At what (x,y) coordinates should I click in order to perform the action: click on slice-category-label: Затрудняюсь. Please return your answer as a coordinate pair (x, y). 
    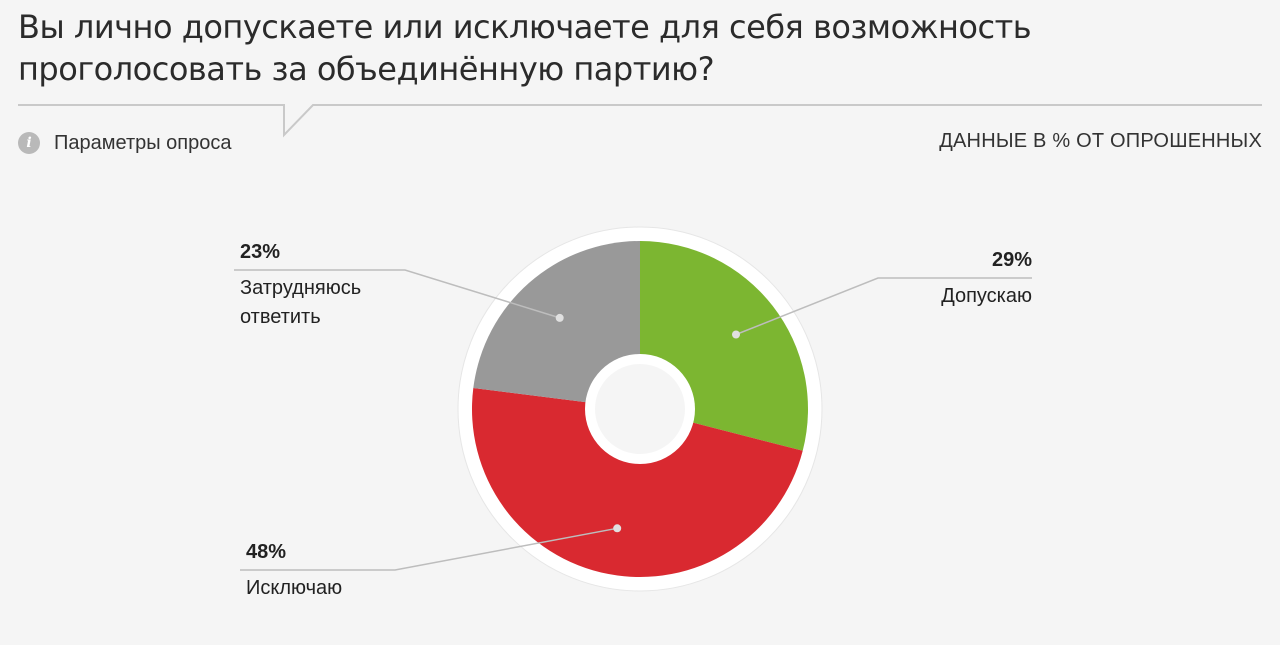
    Looking at the image, I should click on (300, 288).